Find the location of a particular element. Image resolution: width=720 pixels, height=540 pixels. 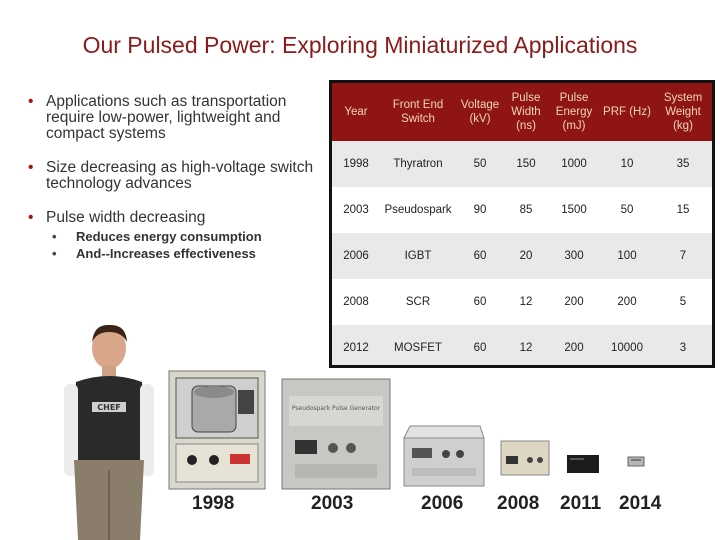

cell-switch: Pseudospark is located at coordinates (418, 210).